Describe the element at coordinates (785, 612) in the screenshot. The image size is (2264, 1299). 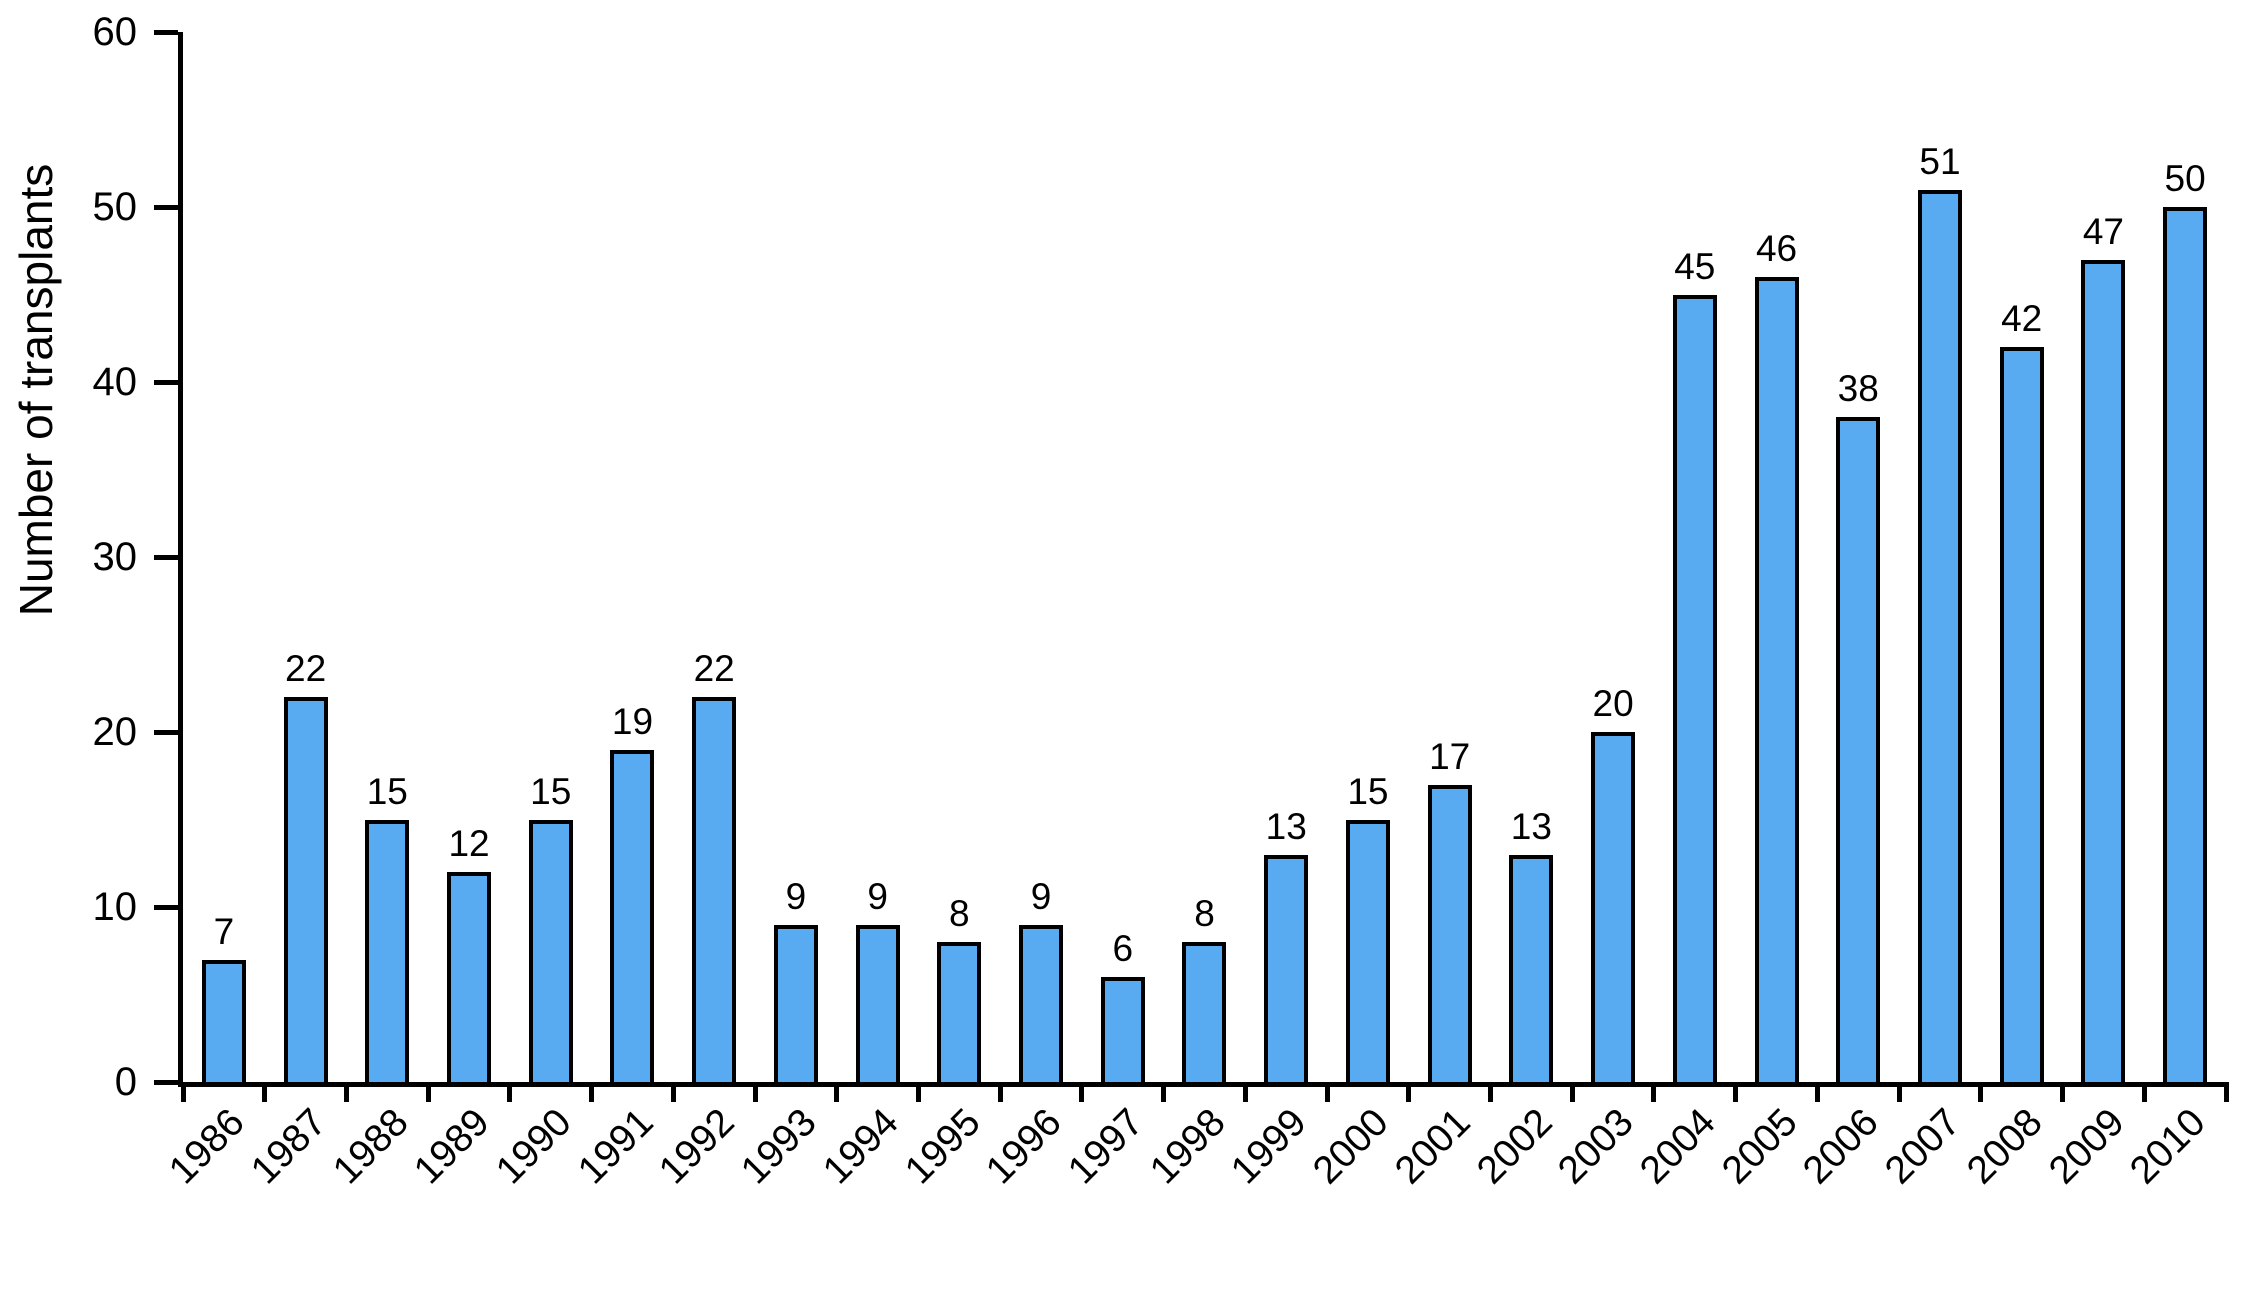
I see `bar-group: 9 1993` at that location.